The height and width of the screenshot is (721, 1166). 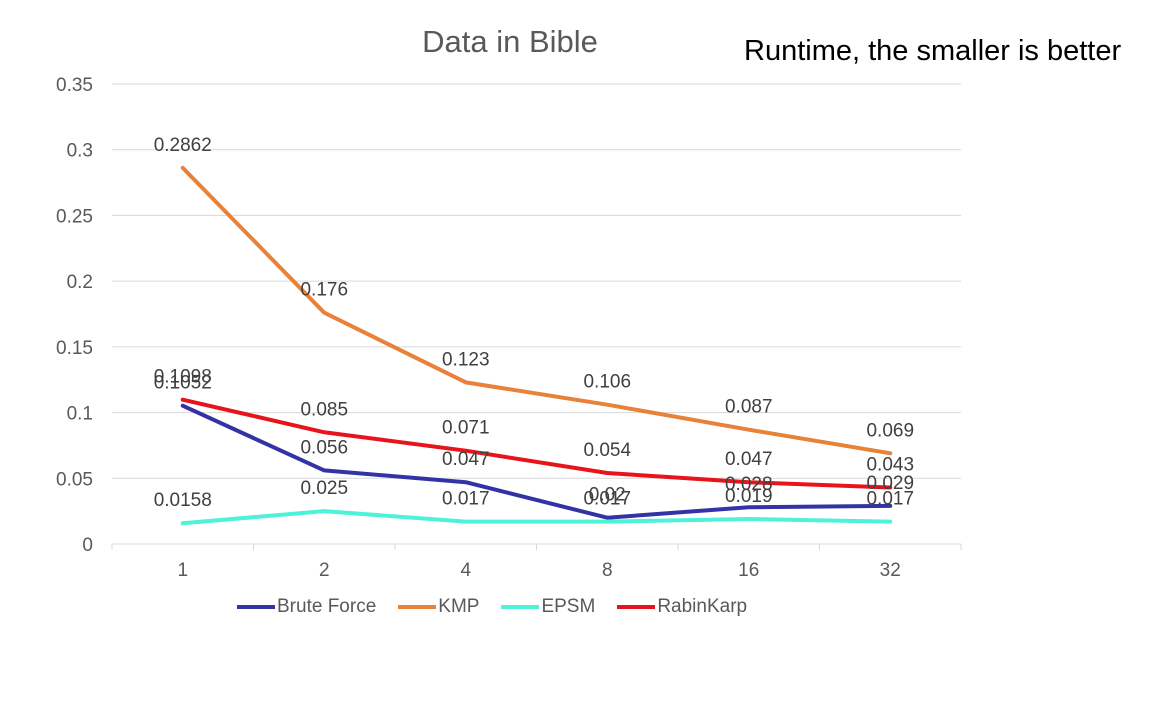 I want to click on y-axis-tick-labels: 0 0.05 0.1 0.15 0.2 0.25 0.3 0.35, so click(x=74, y=315).